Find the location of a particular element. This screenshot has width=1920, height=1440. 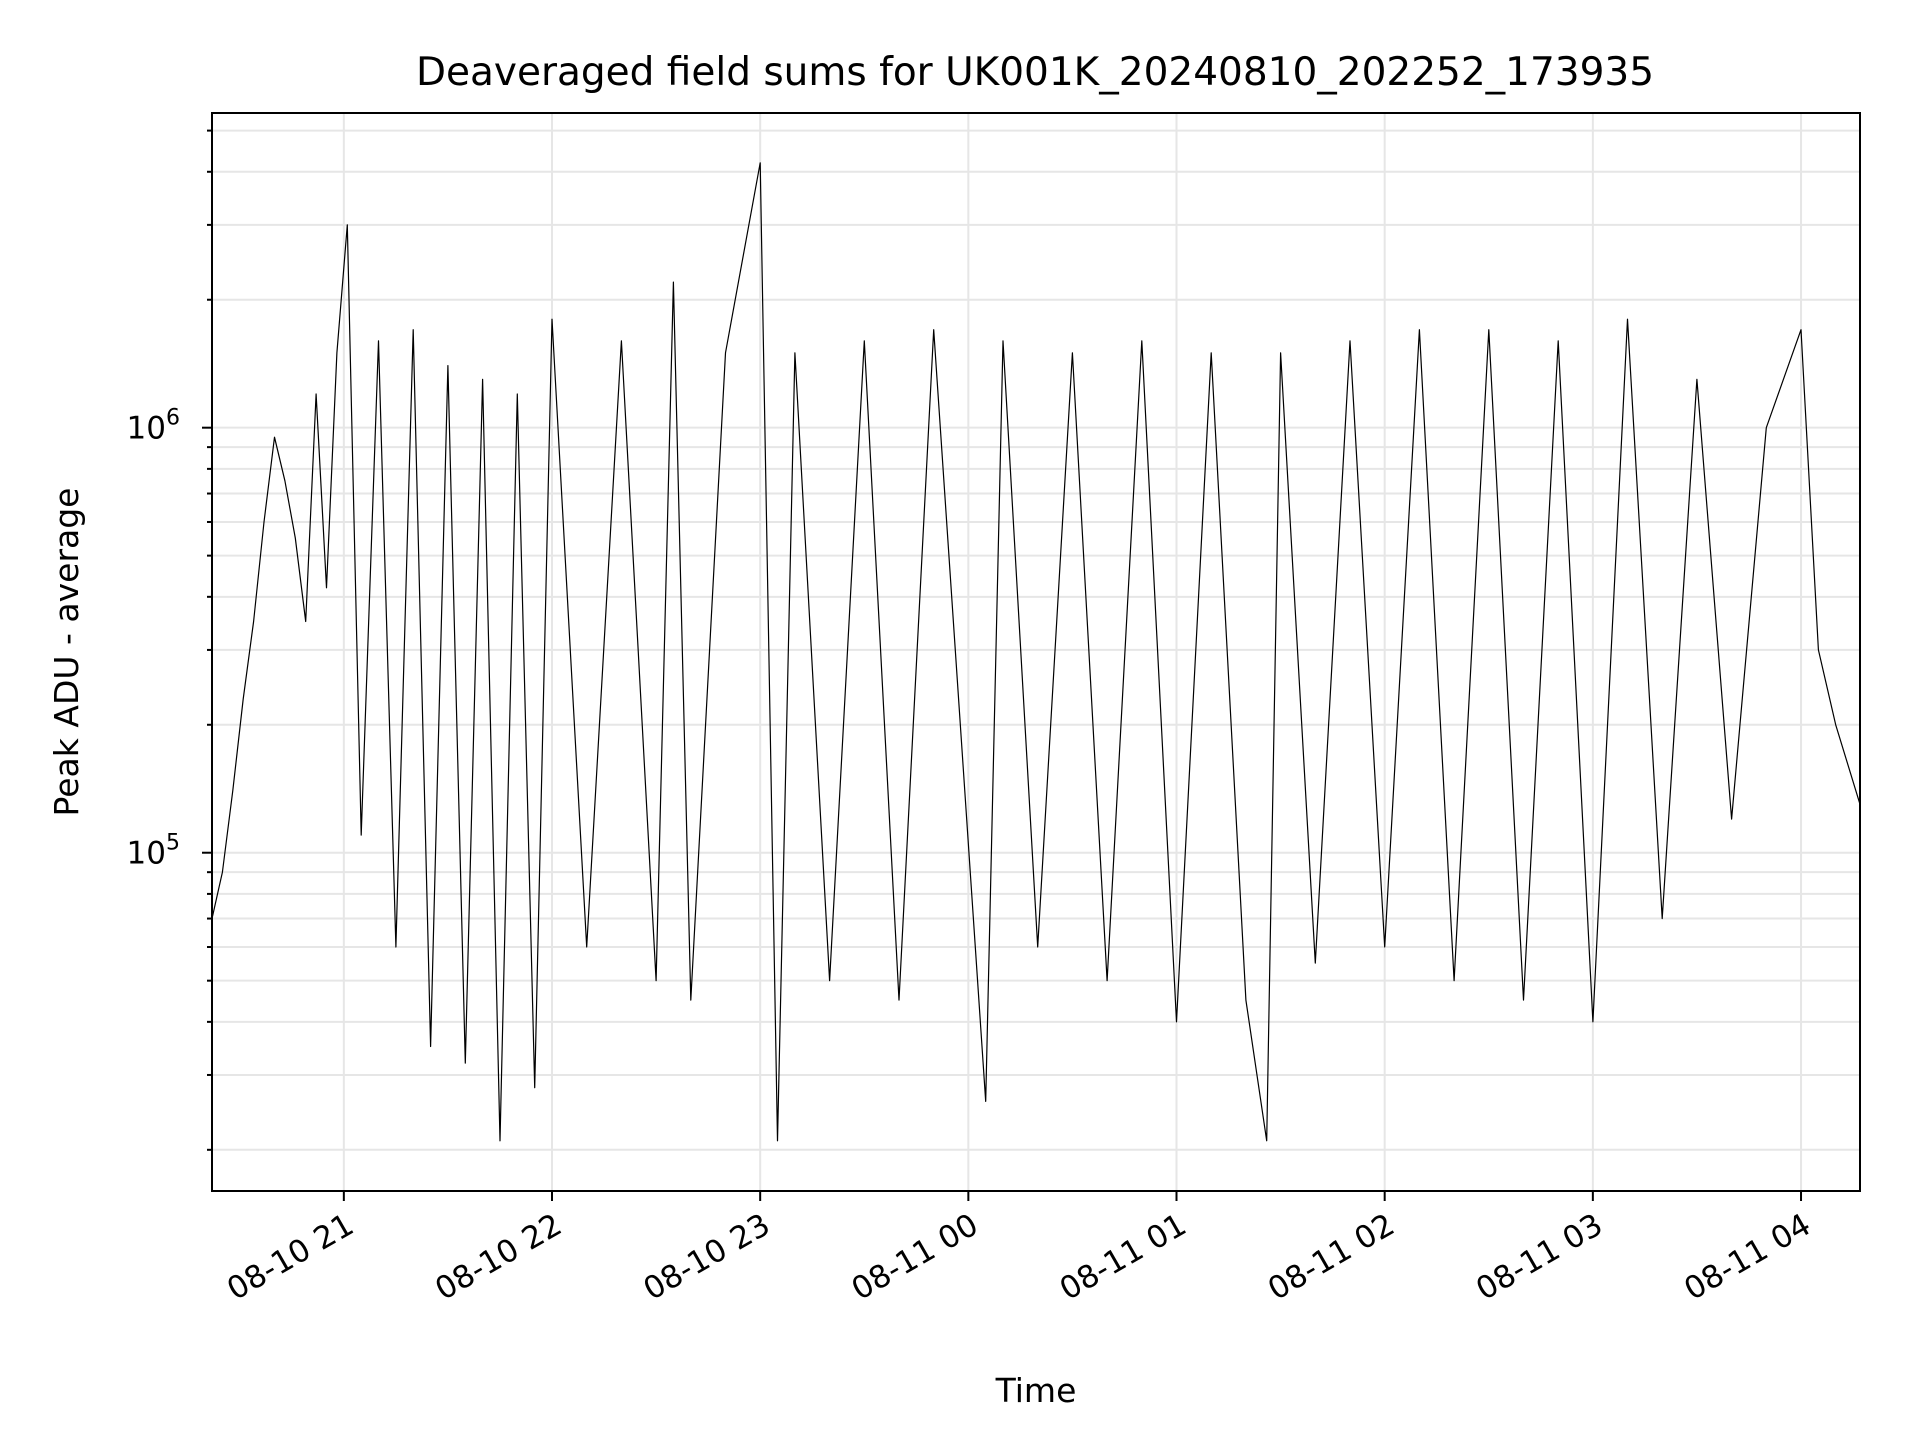

x-axis-label: Time is located at coordinates (1036, 1390).